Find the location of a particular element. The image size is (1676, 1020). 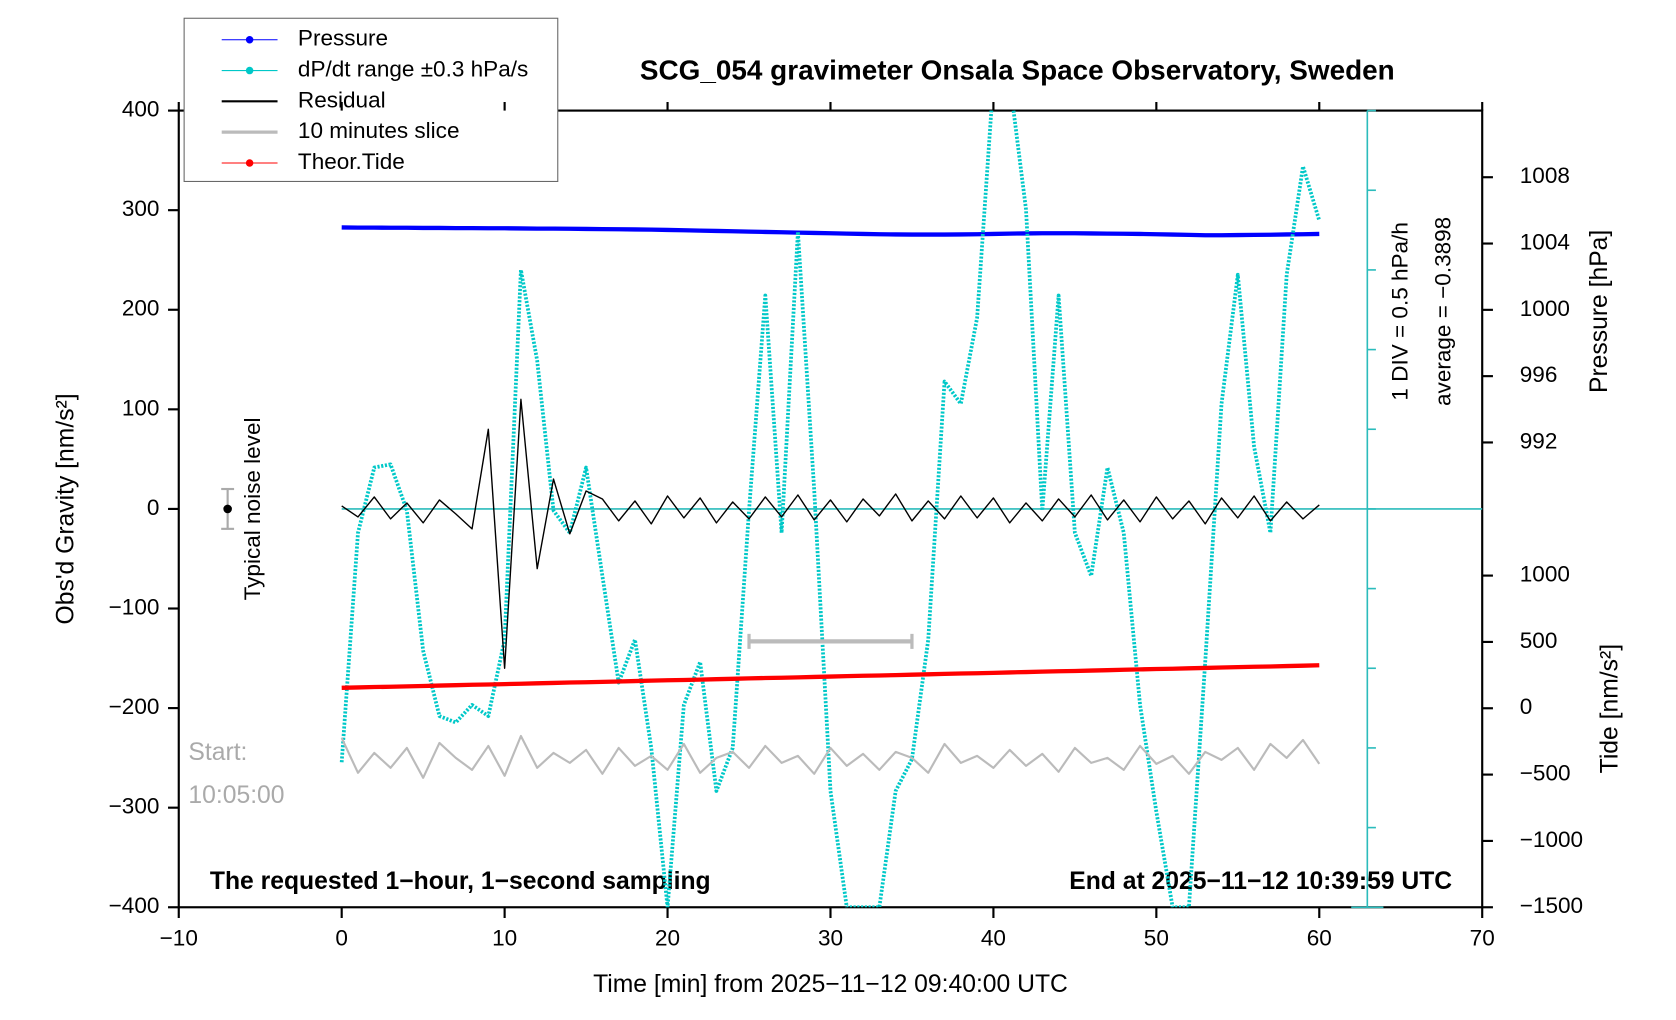

start-label: Start: is located at coordinates (217, 752).